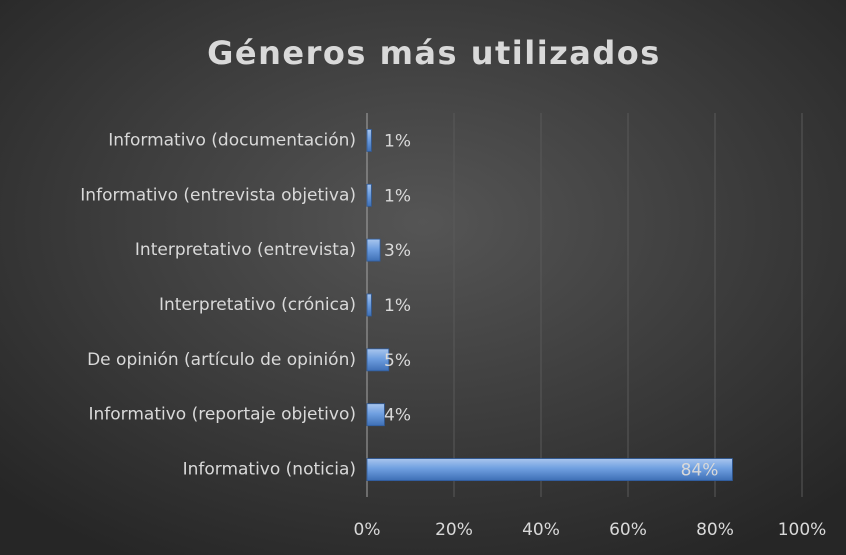  I want to click on chart-title: Géneros más utilizados, so click(434, 53).